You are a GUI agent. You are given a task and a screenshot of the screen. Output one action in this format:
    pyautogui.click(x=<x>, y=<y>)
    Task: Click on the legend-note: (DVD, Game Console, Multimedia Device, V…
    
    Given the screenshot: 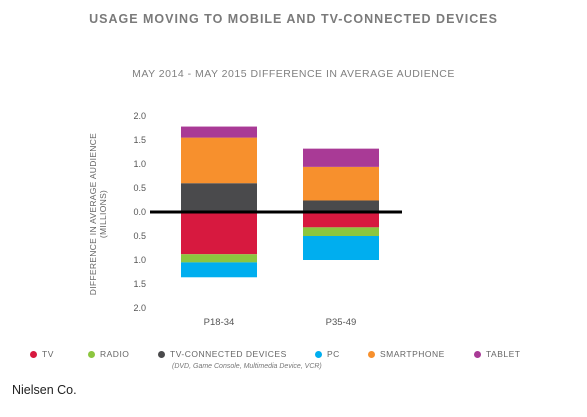 What is the action you would take?
    pyautogui.click(x=247, y=366)
    